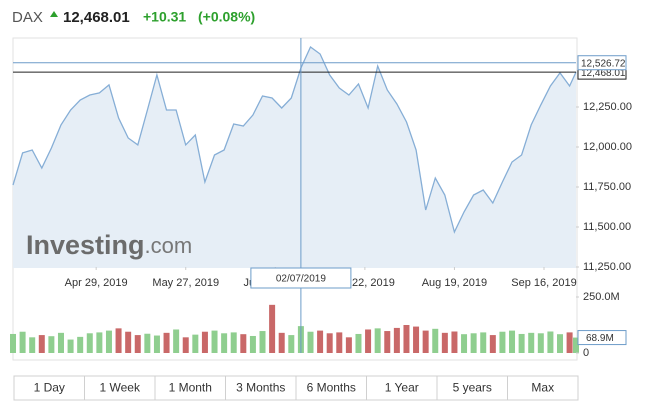 The image size is (656, 413). What do you see at coordinates (96, 283) in the screenshot?
I see `x-tick-label: Apr 29, 2019` at bounding box center [96, 283].